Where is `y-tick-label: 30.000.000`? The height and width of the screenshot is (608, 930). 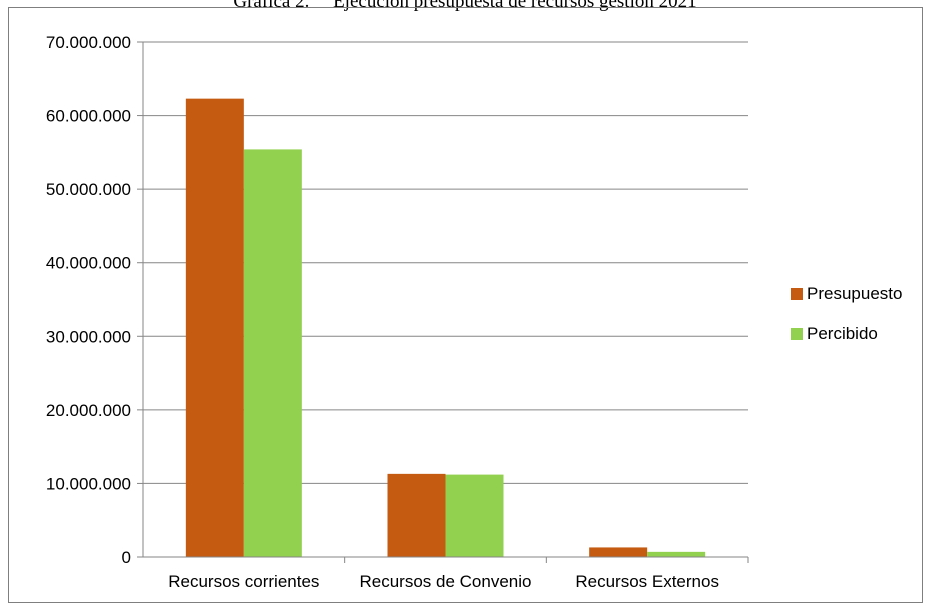 y-tick-label: 30.000.000 is located at coordinates (88, 336).